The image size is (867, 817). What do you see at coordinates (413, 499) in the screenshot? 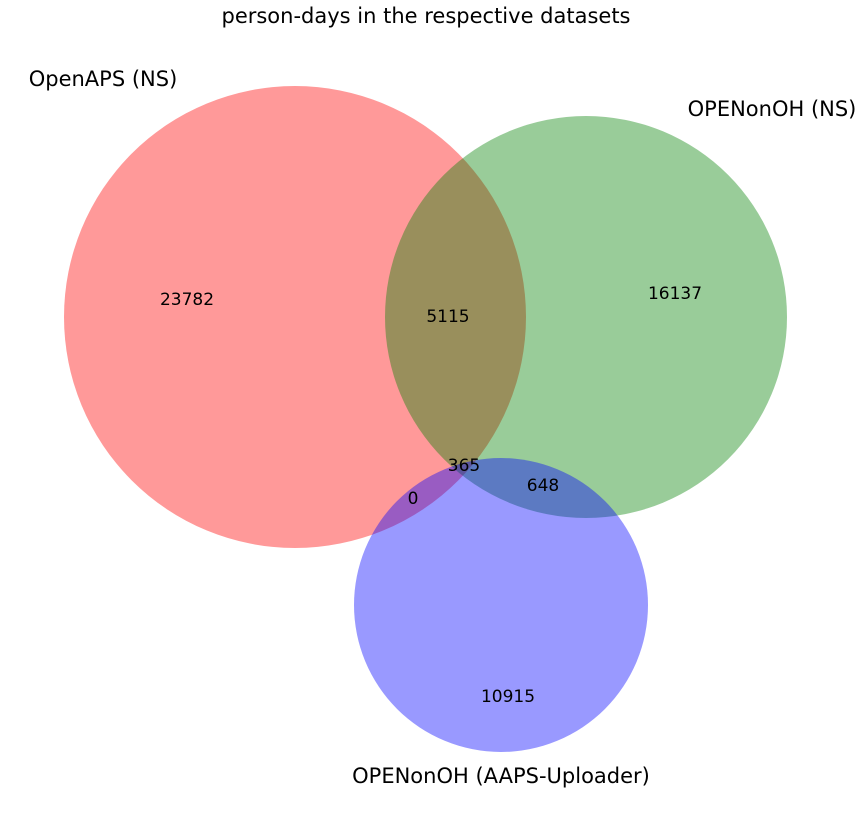
I see `region-label-a-and-c: 0` at bounding box center [413, 499].